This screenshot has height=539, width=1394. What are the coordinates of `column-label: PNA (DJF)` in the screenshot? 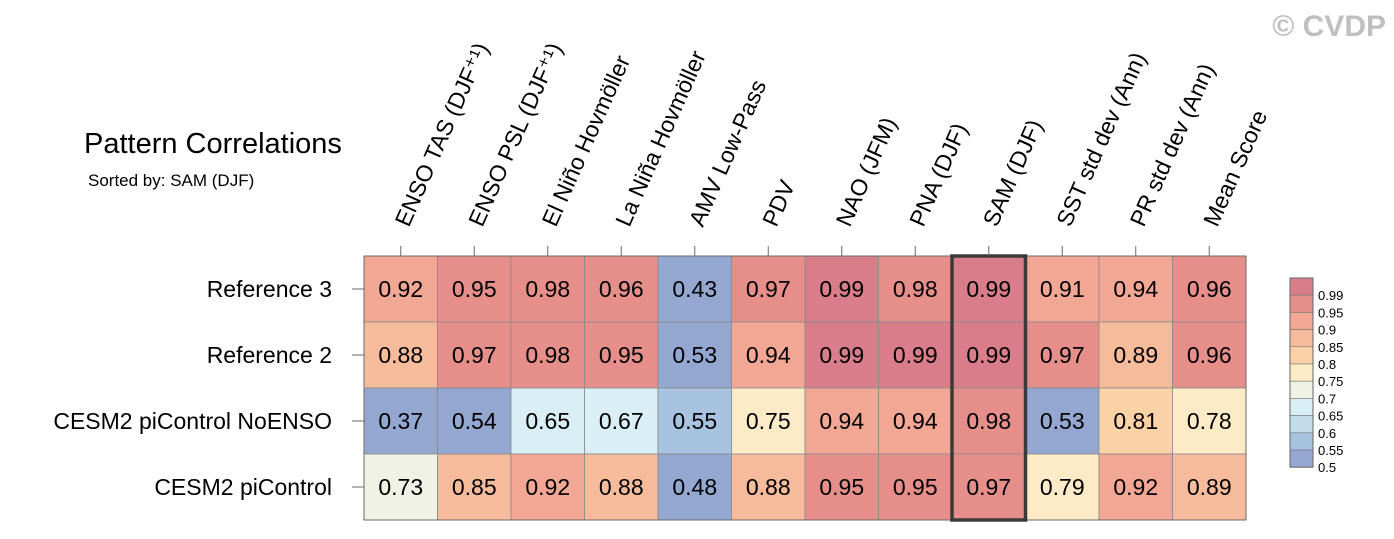 It's located at (938, 174).